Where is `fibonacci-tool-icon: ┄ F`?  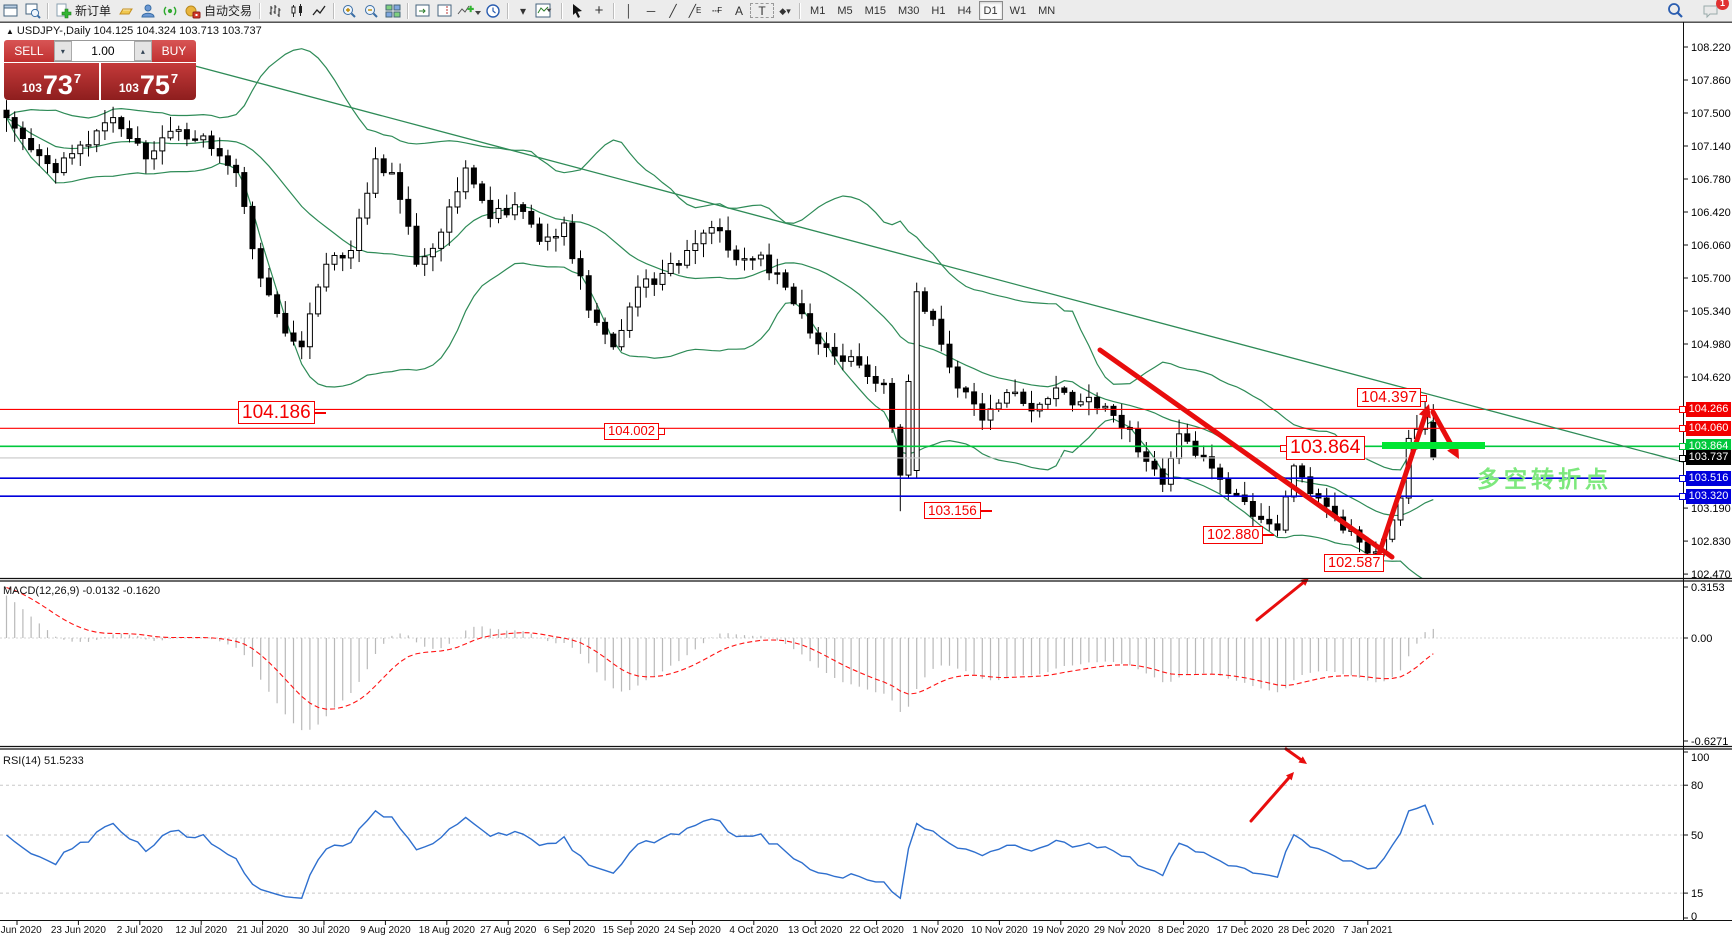 fibonacci-tool-icon: ┄ F is located at coordinates (717, 10).